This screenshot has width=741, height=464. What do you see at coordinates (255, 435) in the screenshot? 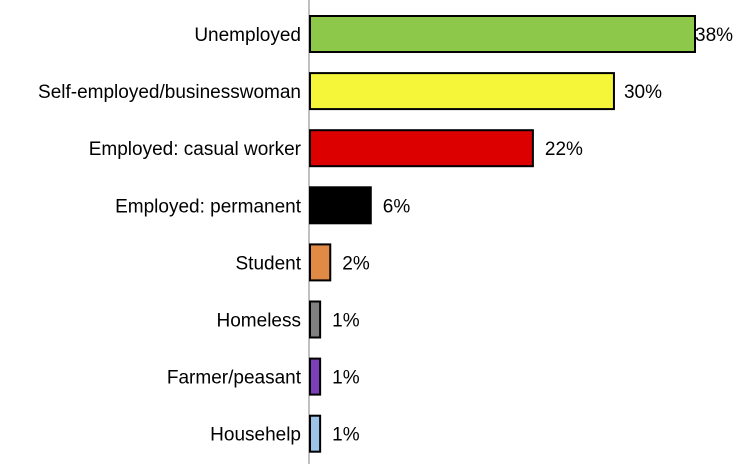
I see `category-label-7: Househelp` at bounding box center [255, 435].